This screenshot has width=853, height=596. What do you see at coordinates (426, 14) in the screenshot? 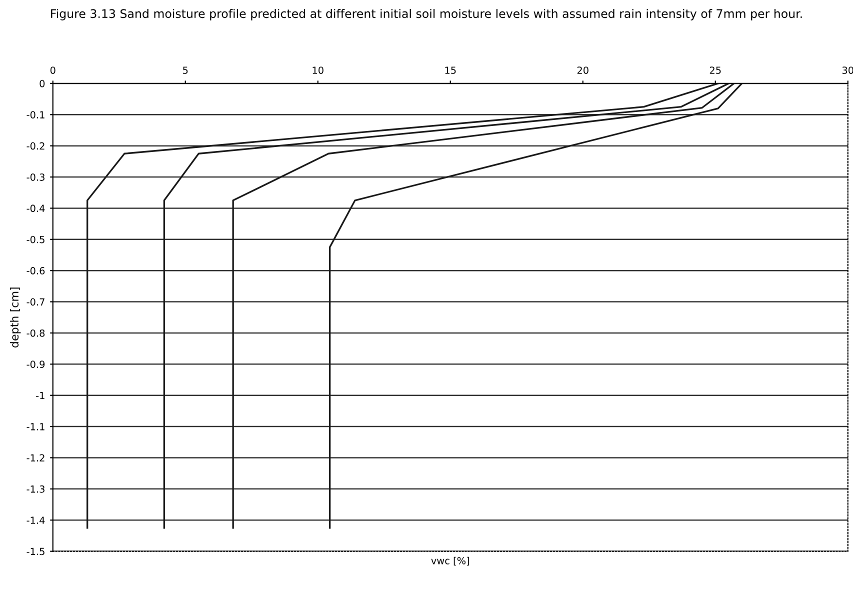
I see `chart-title: Figure 3.13 Sand moisture profile predicted at different initial soil moisture levels with assumed rain intensity of 7mm per hour.` at bounding box center [426, 14].